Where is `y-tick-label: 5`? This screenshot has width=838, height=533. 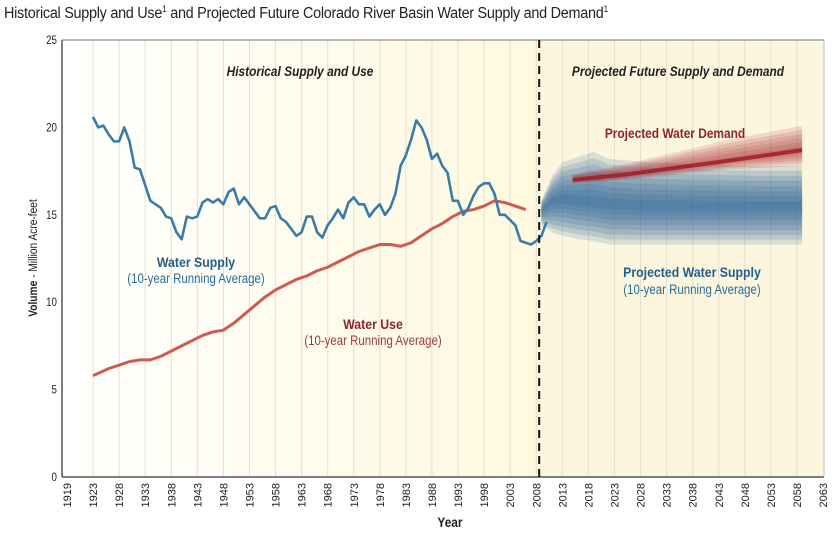
y-tick-label: 5 is located at coordinates (54, 390).